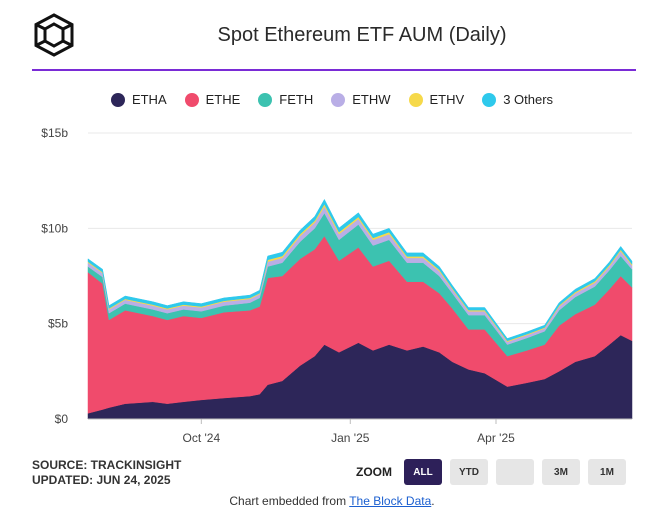 The height and width of the screenshot is (520, 664). Describe the element at coordinates (54, 133) in the screenshot. I see `y-tick-label: $15b` at that location.